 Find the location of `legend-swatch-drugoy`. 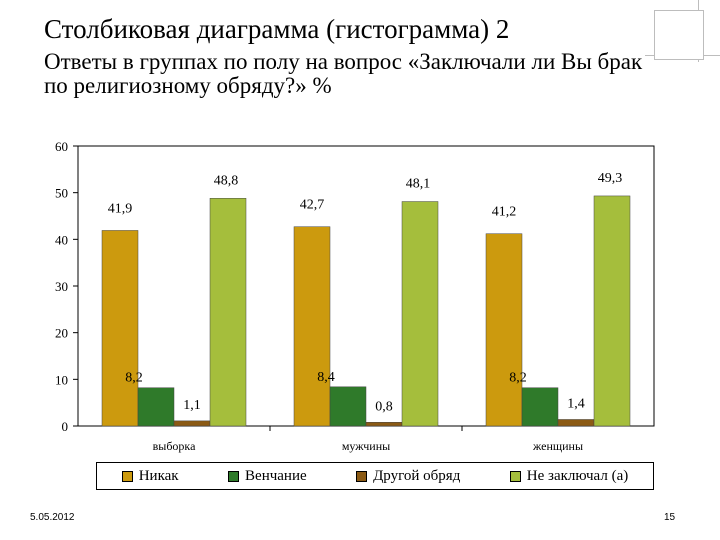

legend-swatch-drugoy is located at coordinates (362, 476).